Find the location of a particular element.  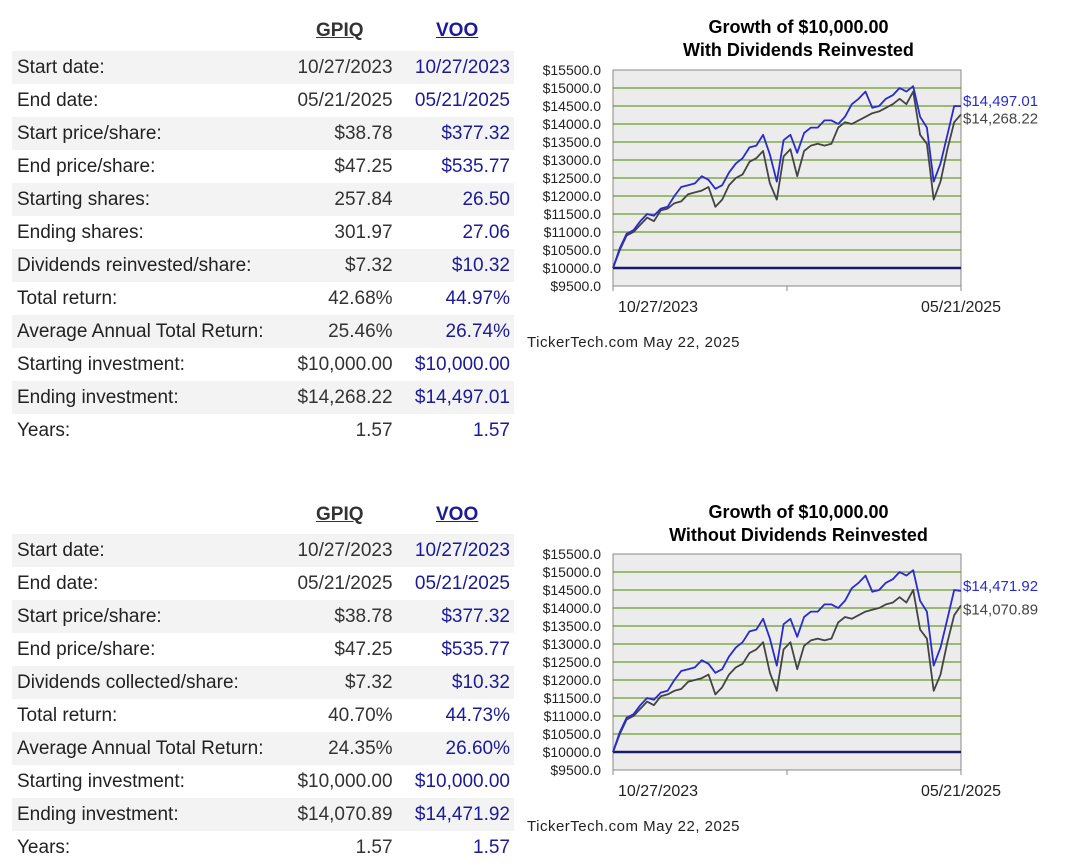

gpiq-value: 40.70% is located at coordinates (360, 715).